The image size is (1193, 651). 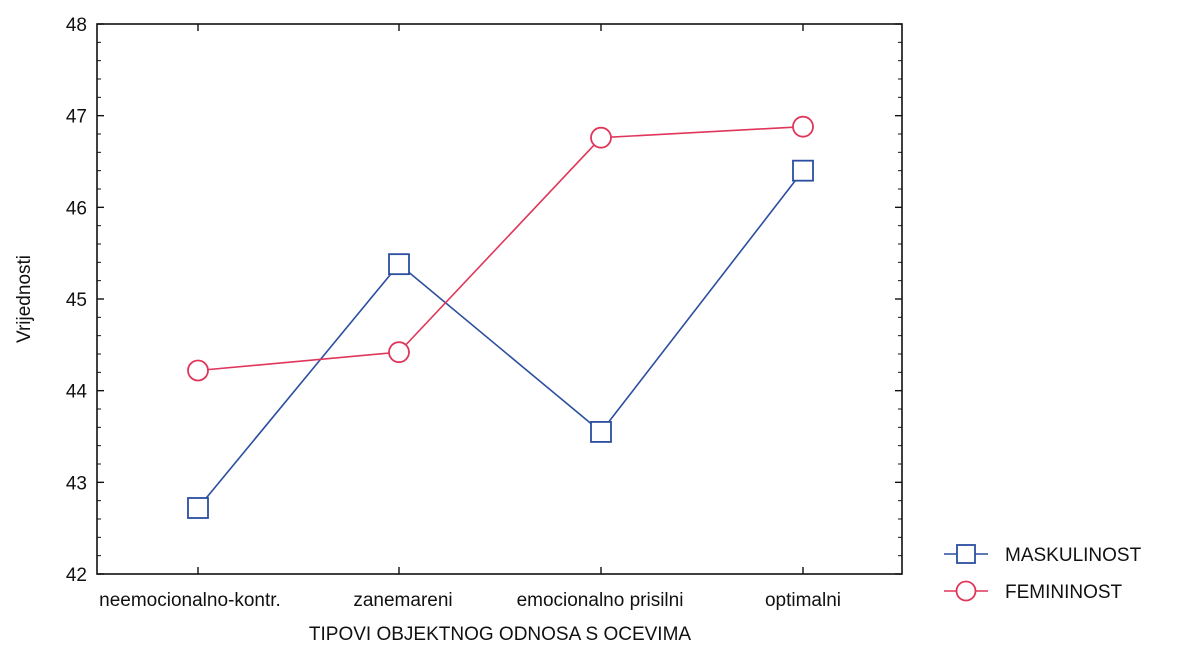 What do you see at coordinates (77, 392) in the screenshot?
I see `y-tick-label: 44` at bounding box center [77, 392].